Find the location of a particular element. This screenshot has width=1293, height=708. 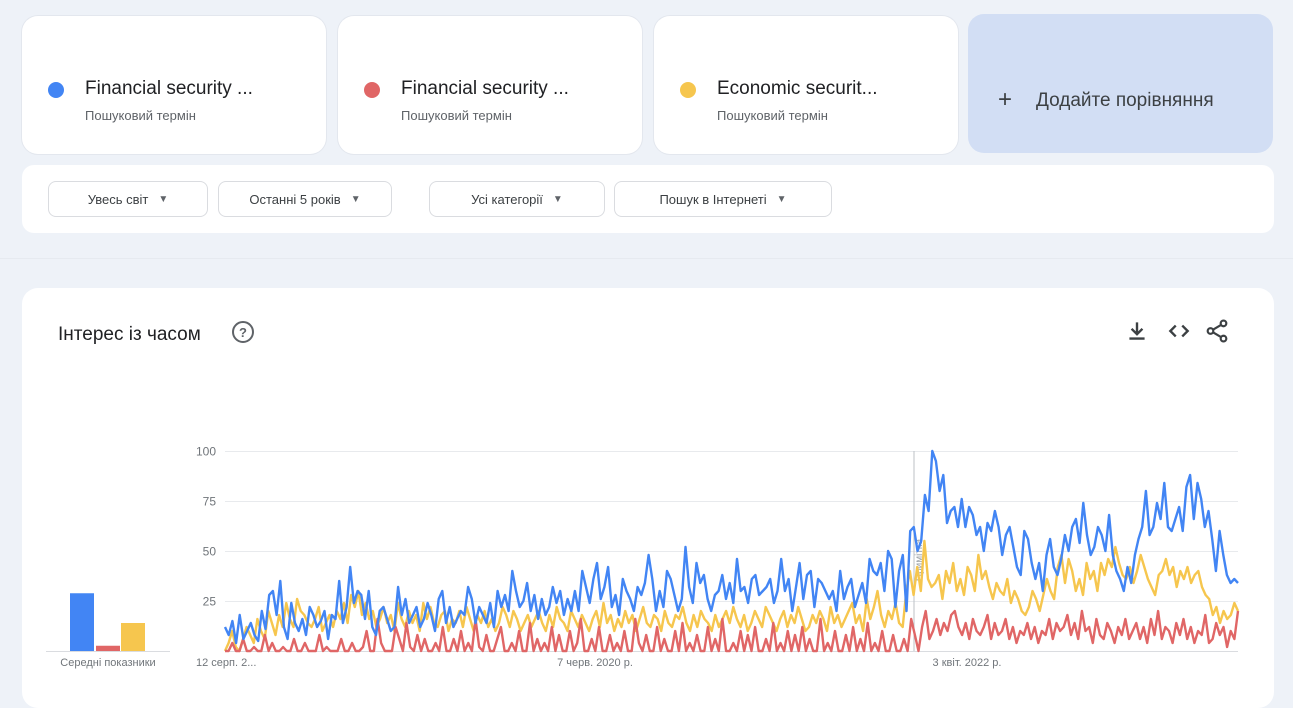

help-icon: ? is located at coordinates (243, 332).